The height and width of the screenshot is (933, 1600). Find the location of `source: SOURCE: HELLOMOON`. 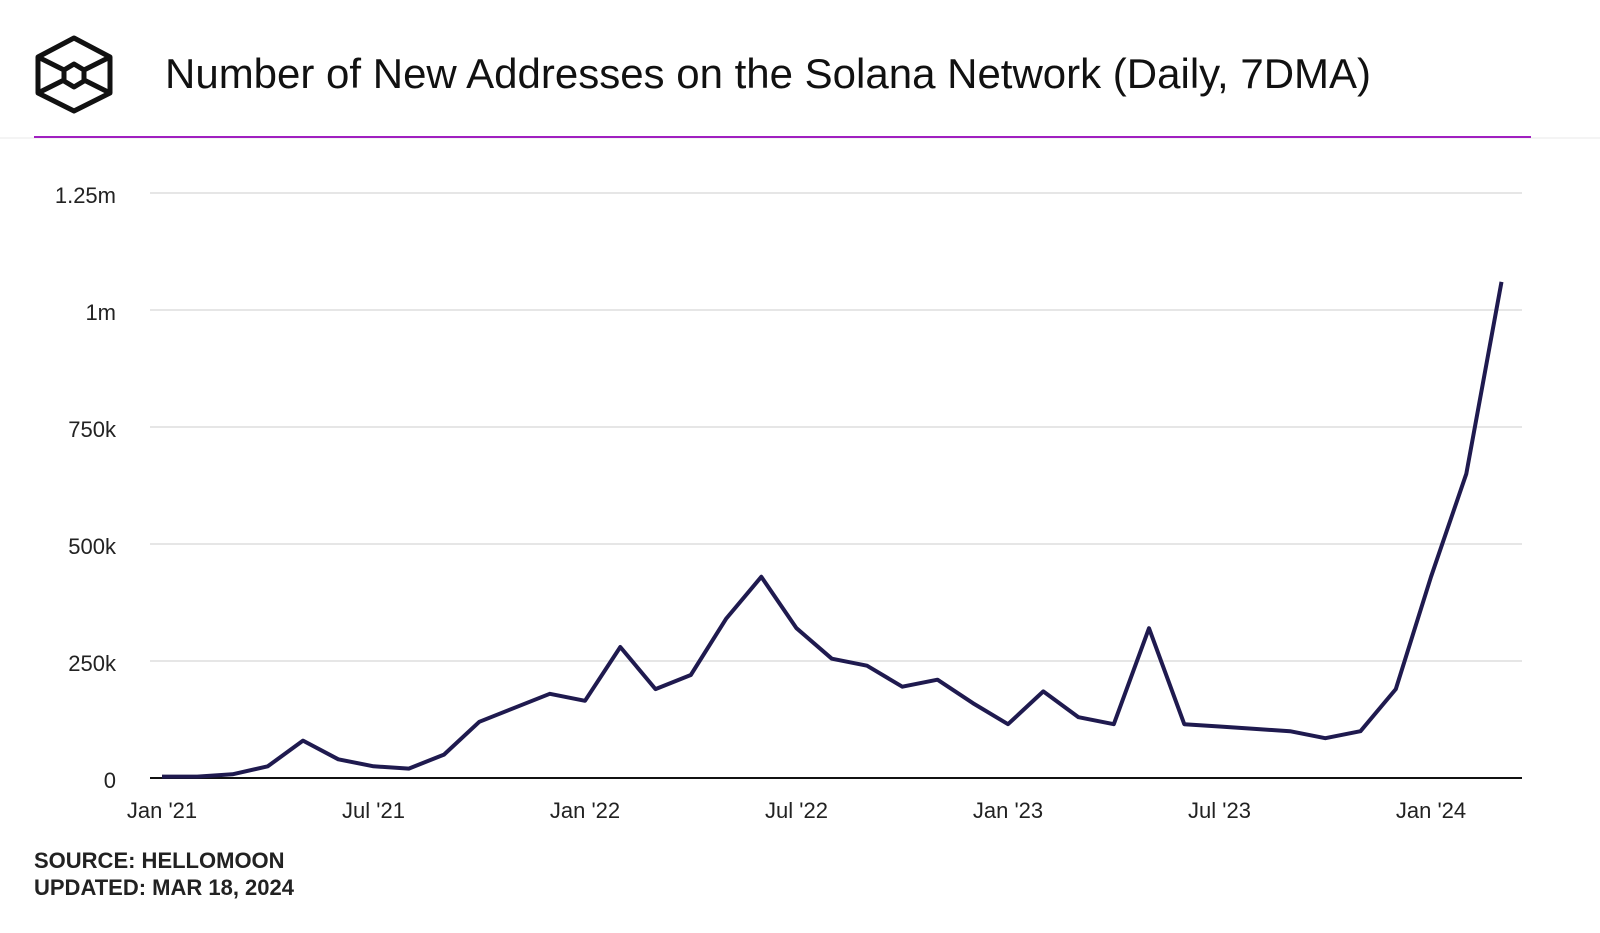

source: SOURCE: HELLOMOON is located at coordinates (159, 860).